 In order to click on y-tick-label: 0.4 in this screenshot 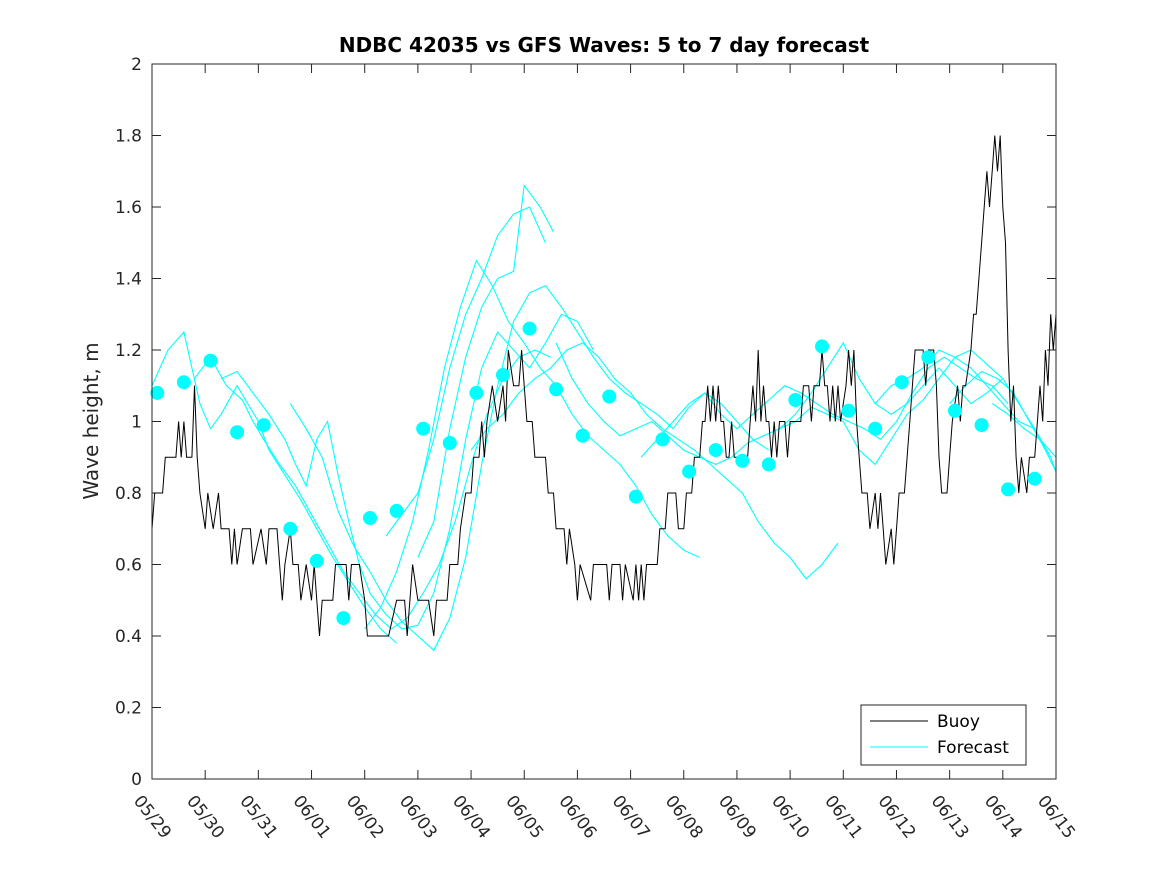, I will do `click(128, 637)`.